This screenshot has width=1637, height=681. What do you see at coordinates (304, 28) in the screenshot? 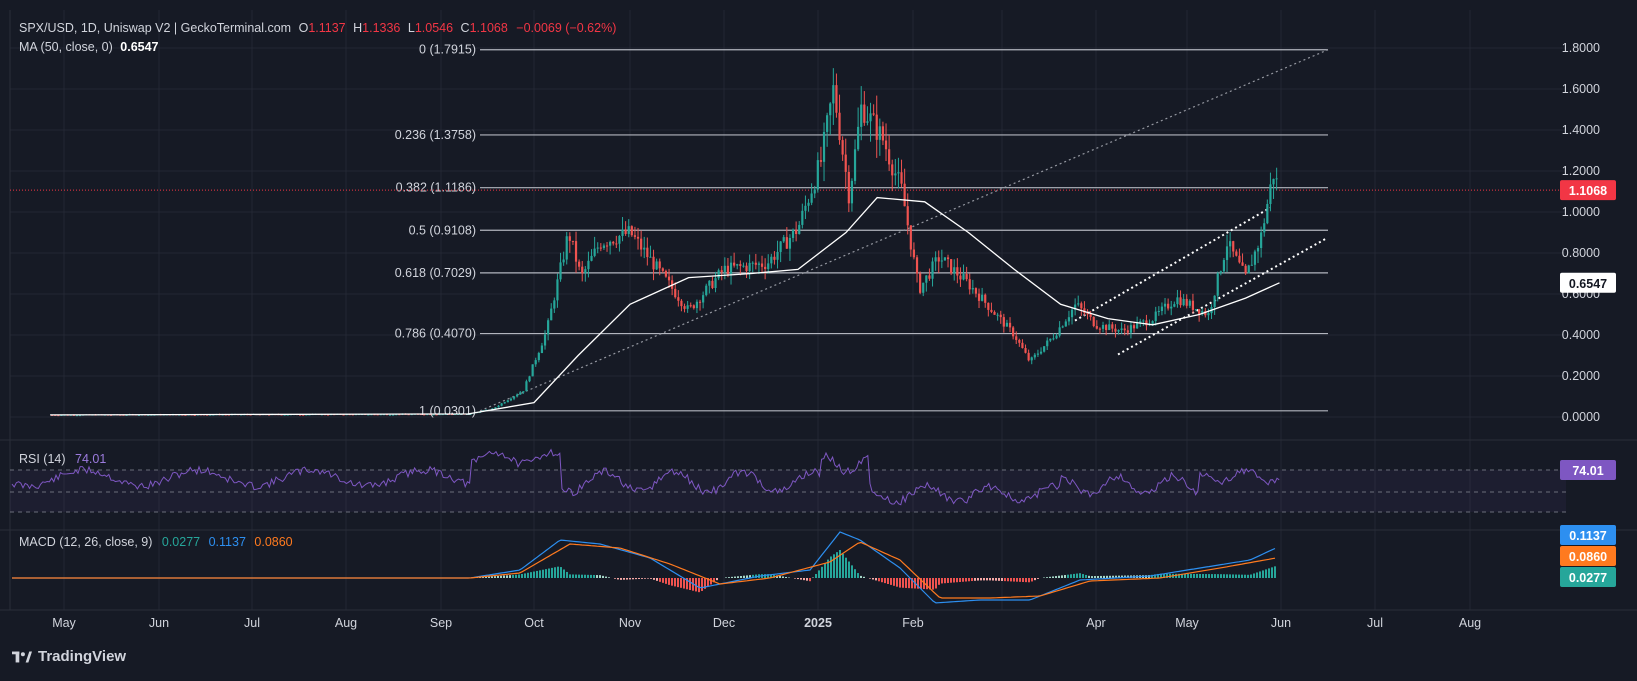
I see `open-label: O` at bounding box center [304, 28].